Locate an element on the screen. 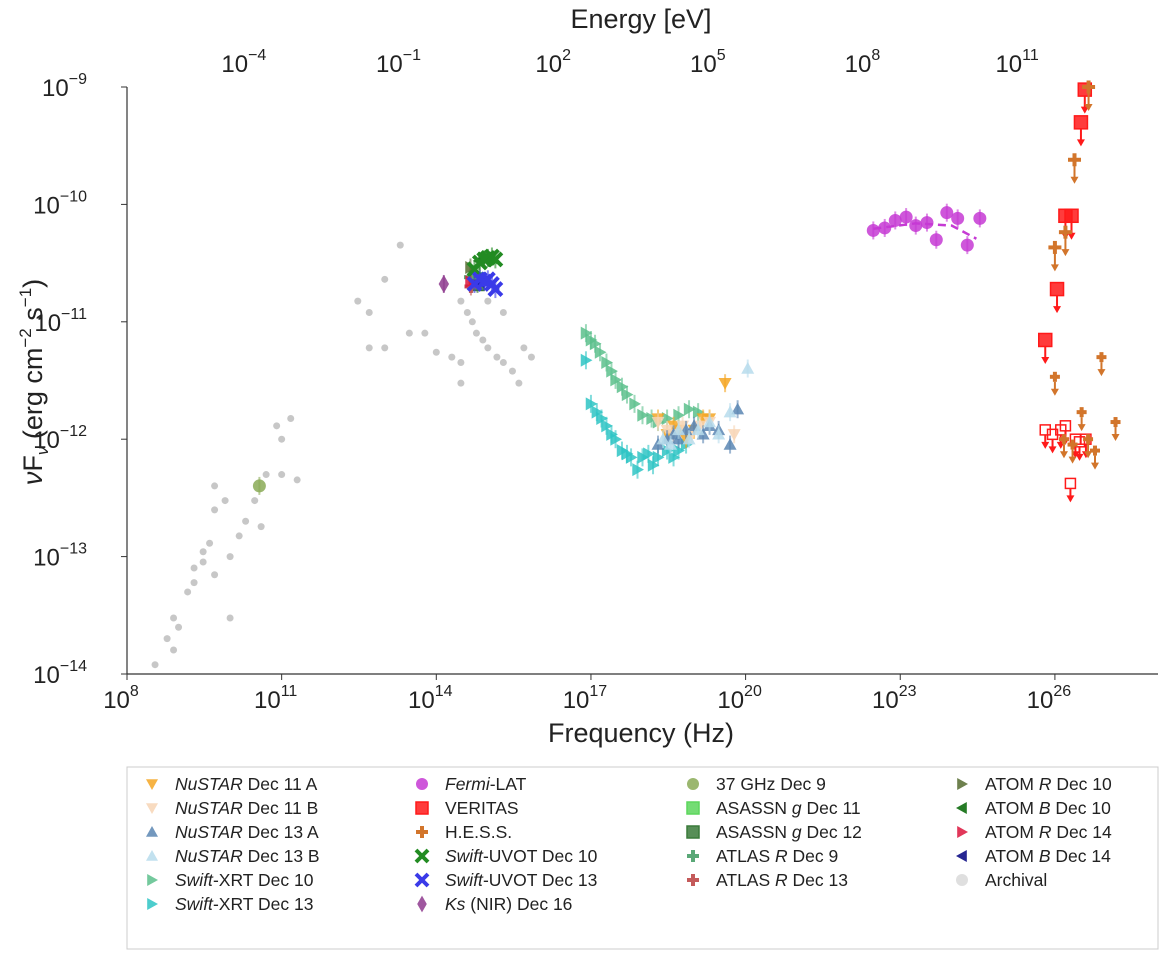 This screenshot has width=1161, height=957. legend-label: Archival is located at coordinates (1016, 880).